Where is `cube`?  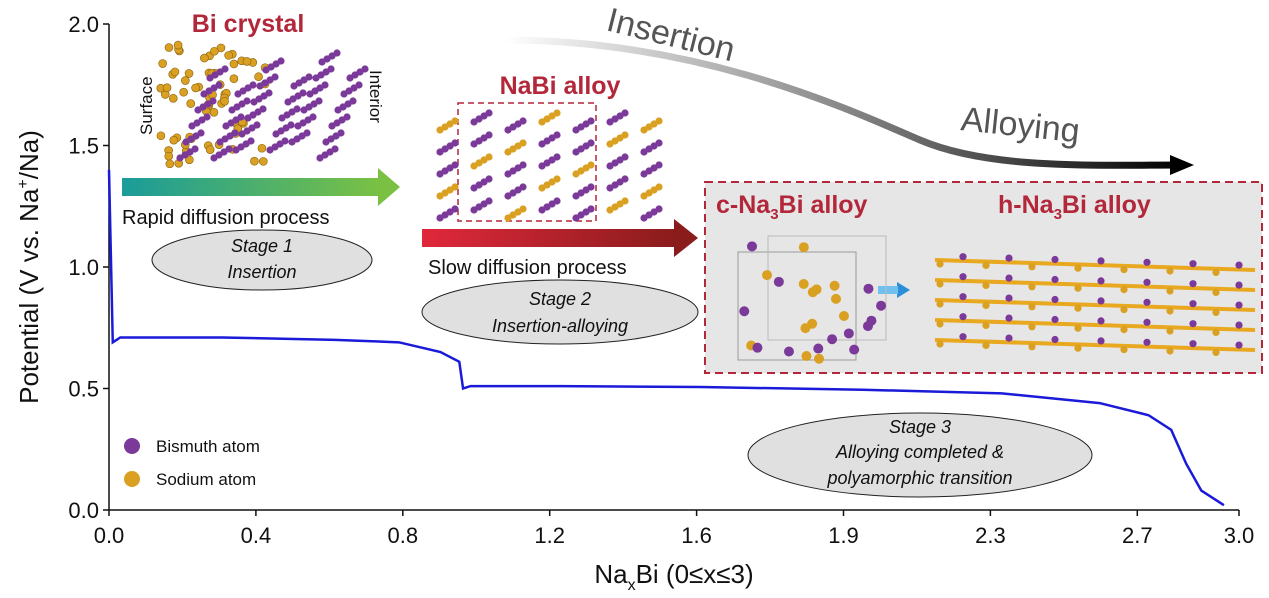 cube is located at coordinates (827, 288).